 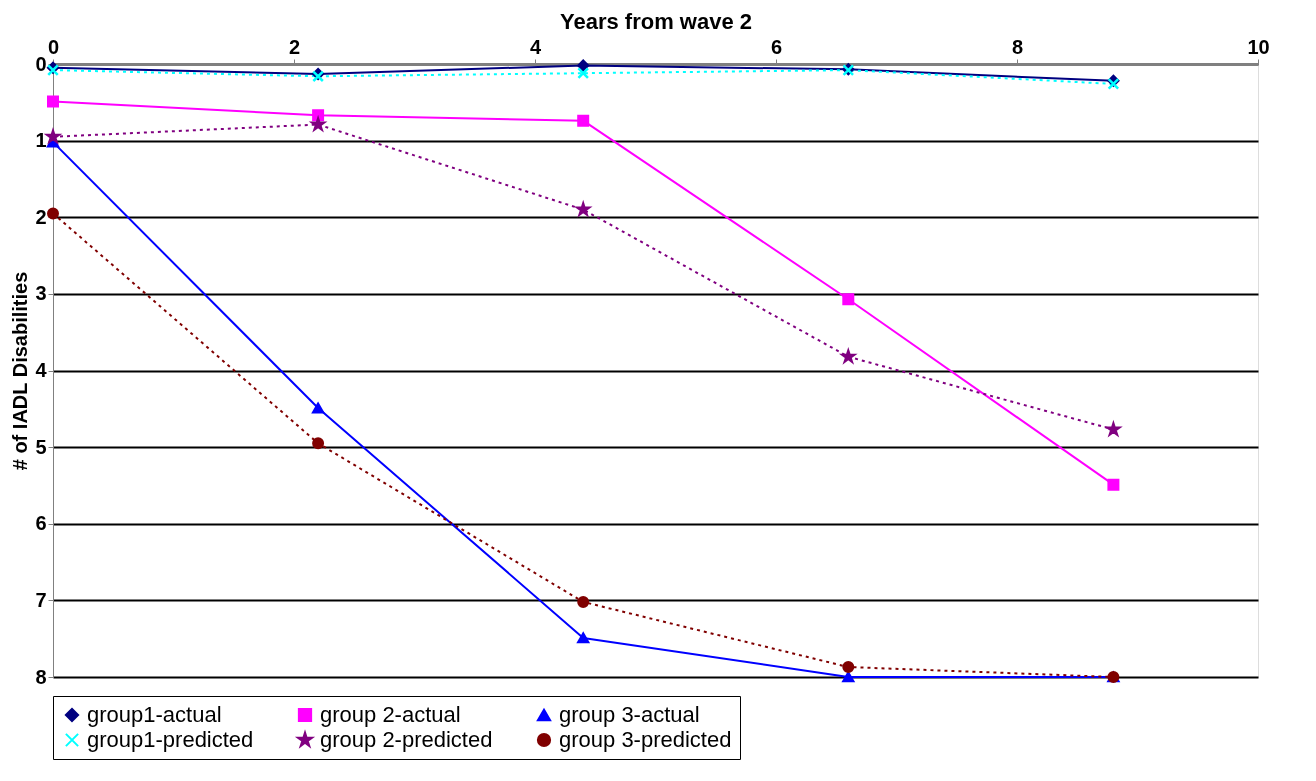 I want to click on y-tick-label: 1, so click(x=41, y=140).